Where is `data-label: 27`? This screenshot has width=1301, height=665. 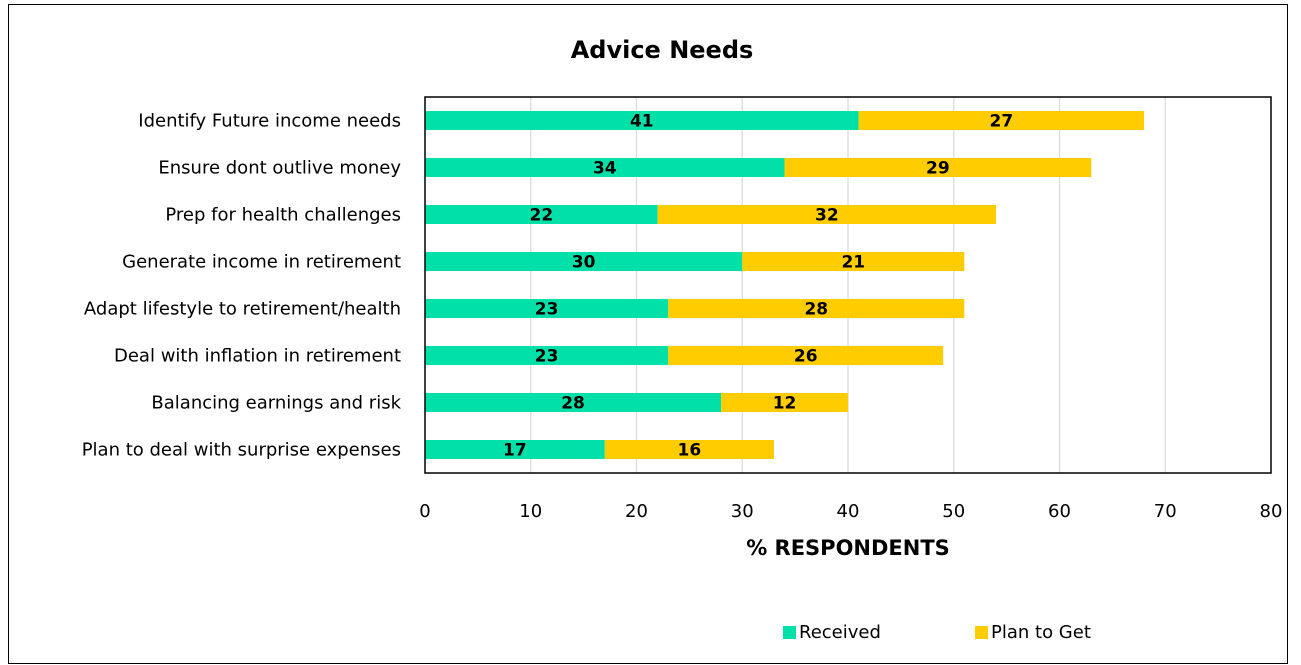
data-label: 27 is located at coordinates (1002, 122).